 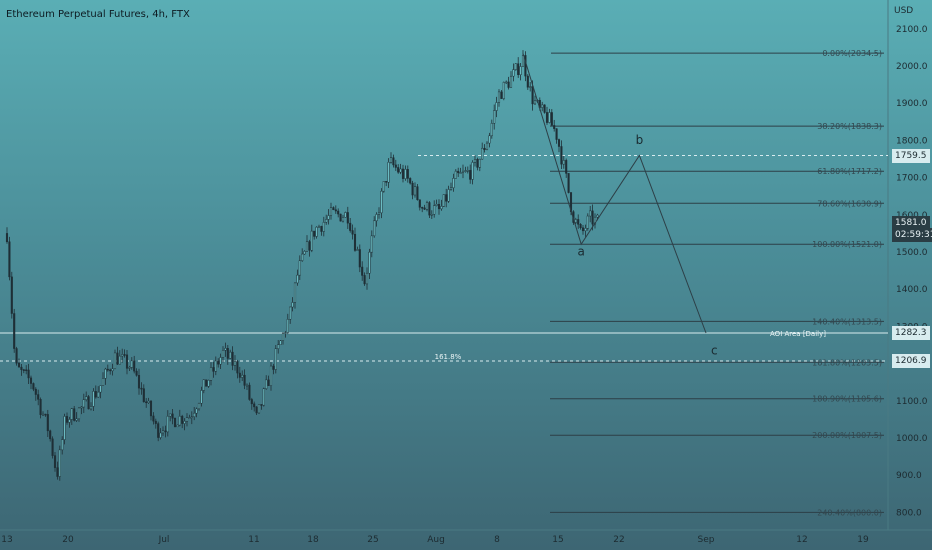 What do you see at coordinates (164, 540) in the screenshot?
I see `x-tick-label: Jul` at bounding box center [164, 540].